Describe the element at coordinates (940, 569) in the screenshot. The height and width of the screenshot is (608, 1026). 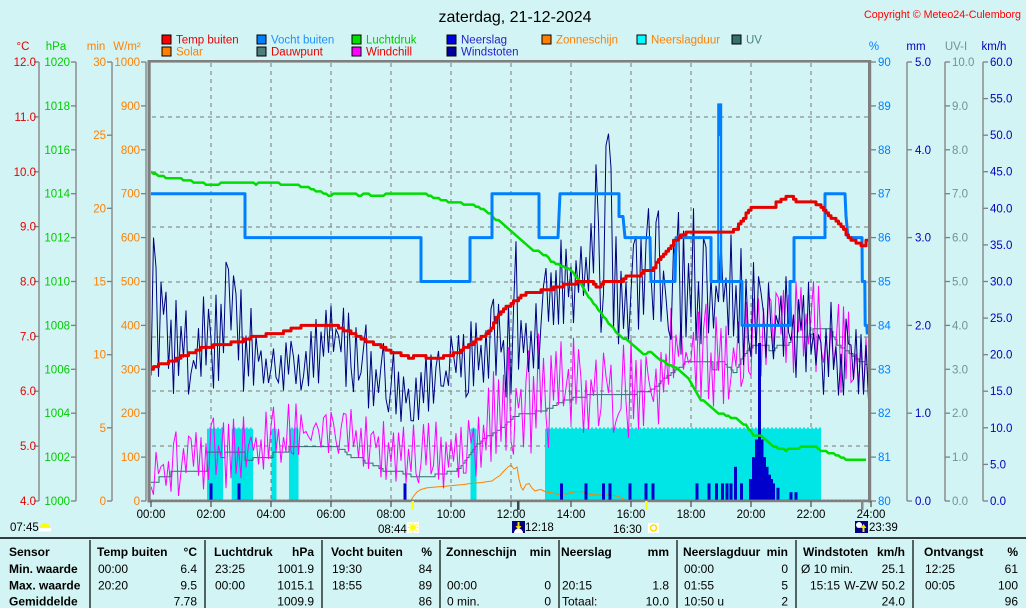
I see `svg-text: 12:25` at that location.